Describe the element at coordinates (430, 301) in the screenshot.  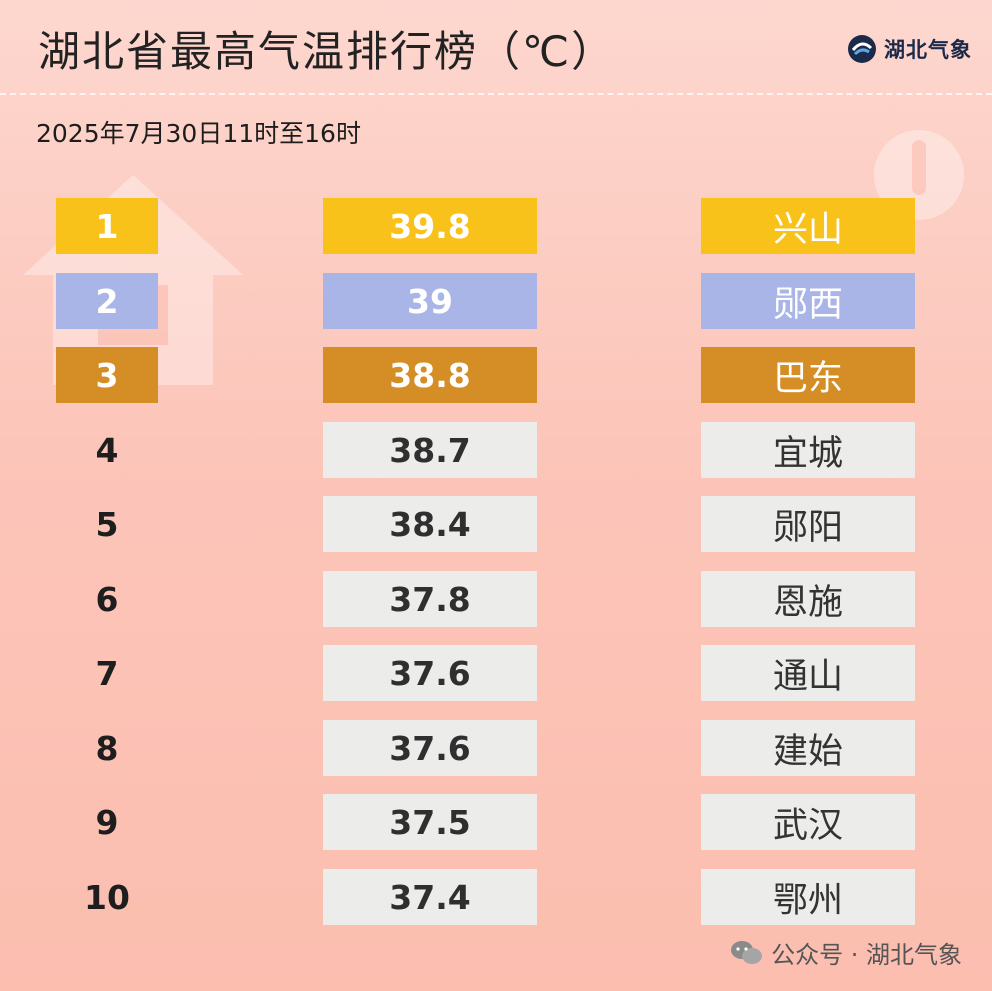
I see `temperature-cell: 39` at that location.